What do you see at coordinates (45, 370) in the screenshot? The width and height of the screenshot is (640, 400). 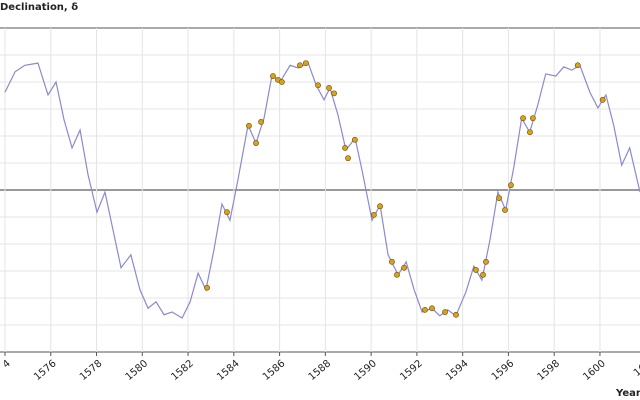 I see `x-tick-label: 1576` at bounding box center [45, 370].